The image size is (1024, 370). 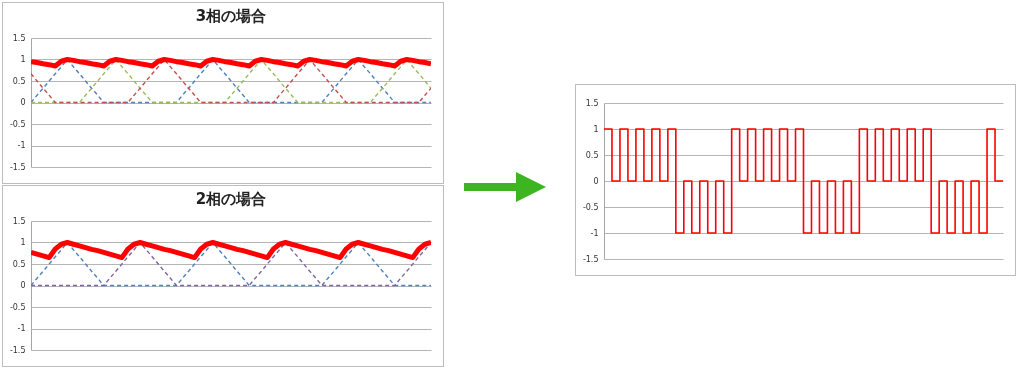 I want to click on chart-title: 3相の場合, so click(x=231, y=16).